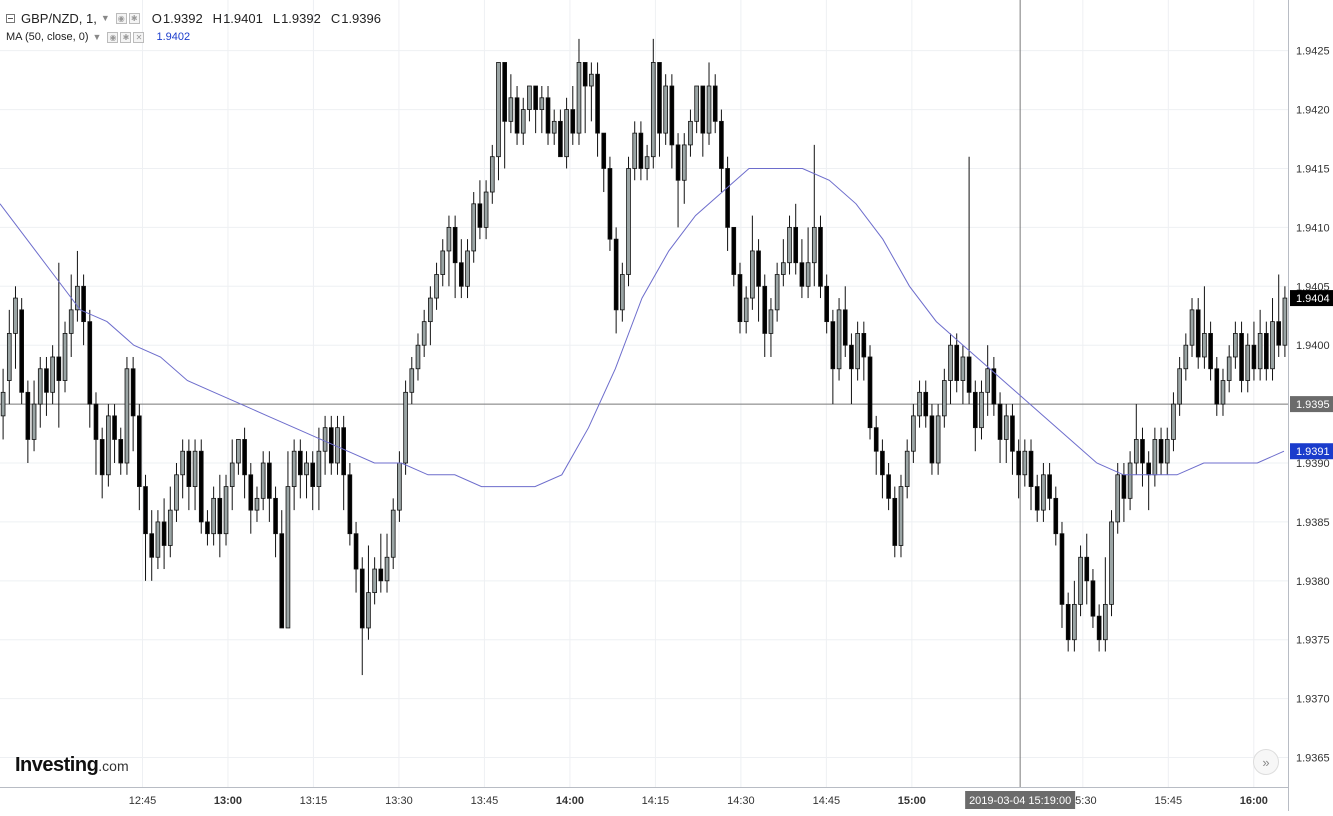 The image size is (1333, 816). What do you see at coordinates (1313, 641) in the screenshot?
I see `y-tick-label: 1.9375` at bounding box center [1313, 641].